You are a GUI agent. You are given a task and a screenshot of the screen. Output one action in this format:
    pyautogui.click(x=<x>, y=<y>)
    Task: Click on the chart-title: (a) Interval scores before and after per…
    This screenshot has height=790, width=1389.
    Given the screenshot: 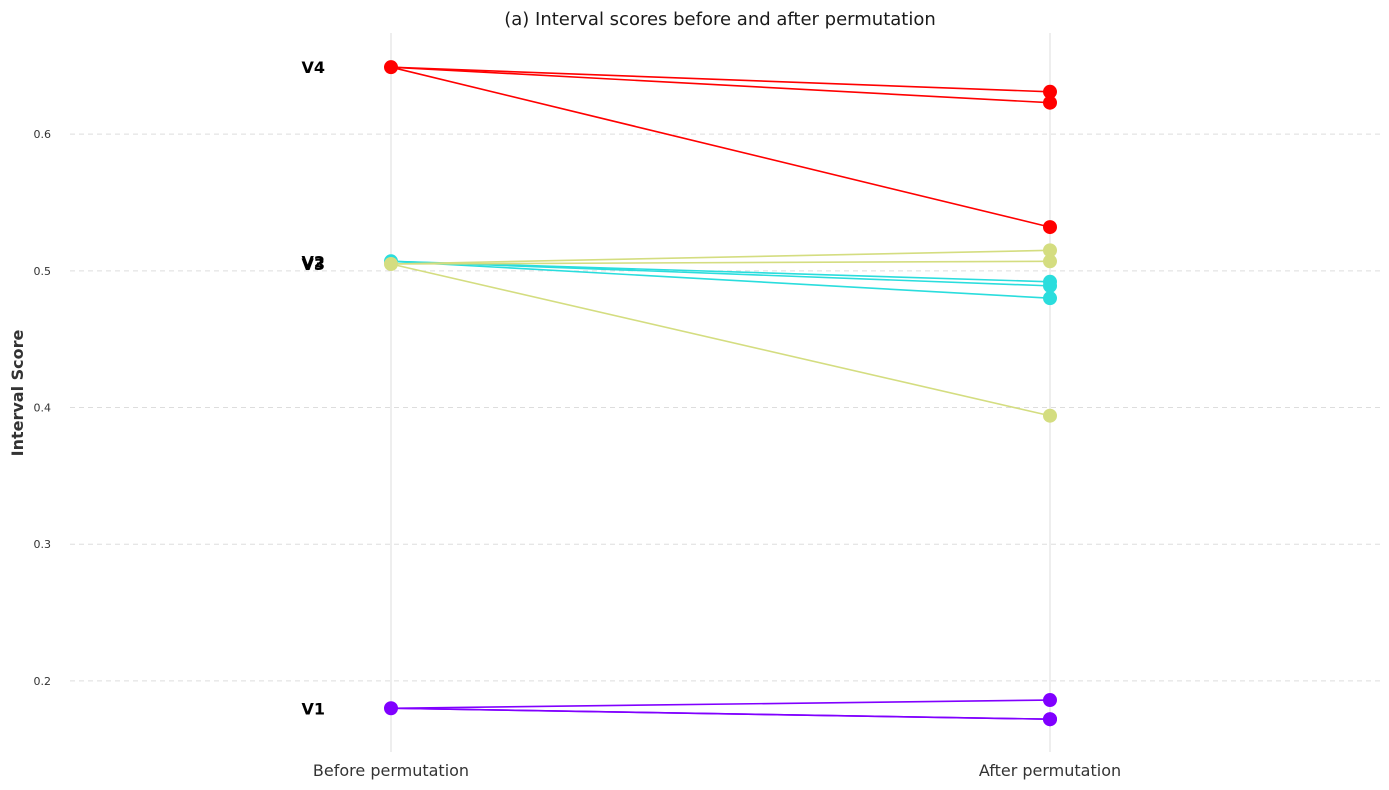 What is the action you would take?
    pyautogui.click(x=720, y=19)
    